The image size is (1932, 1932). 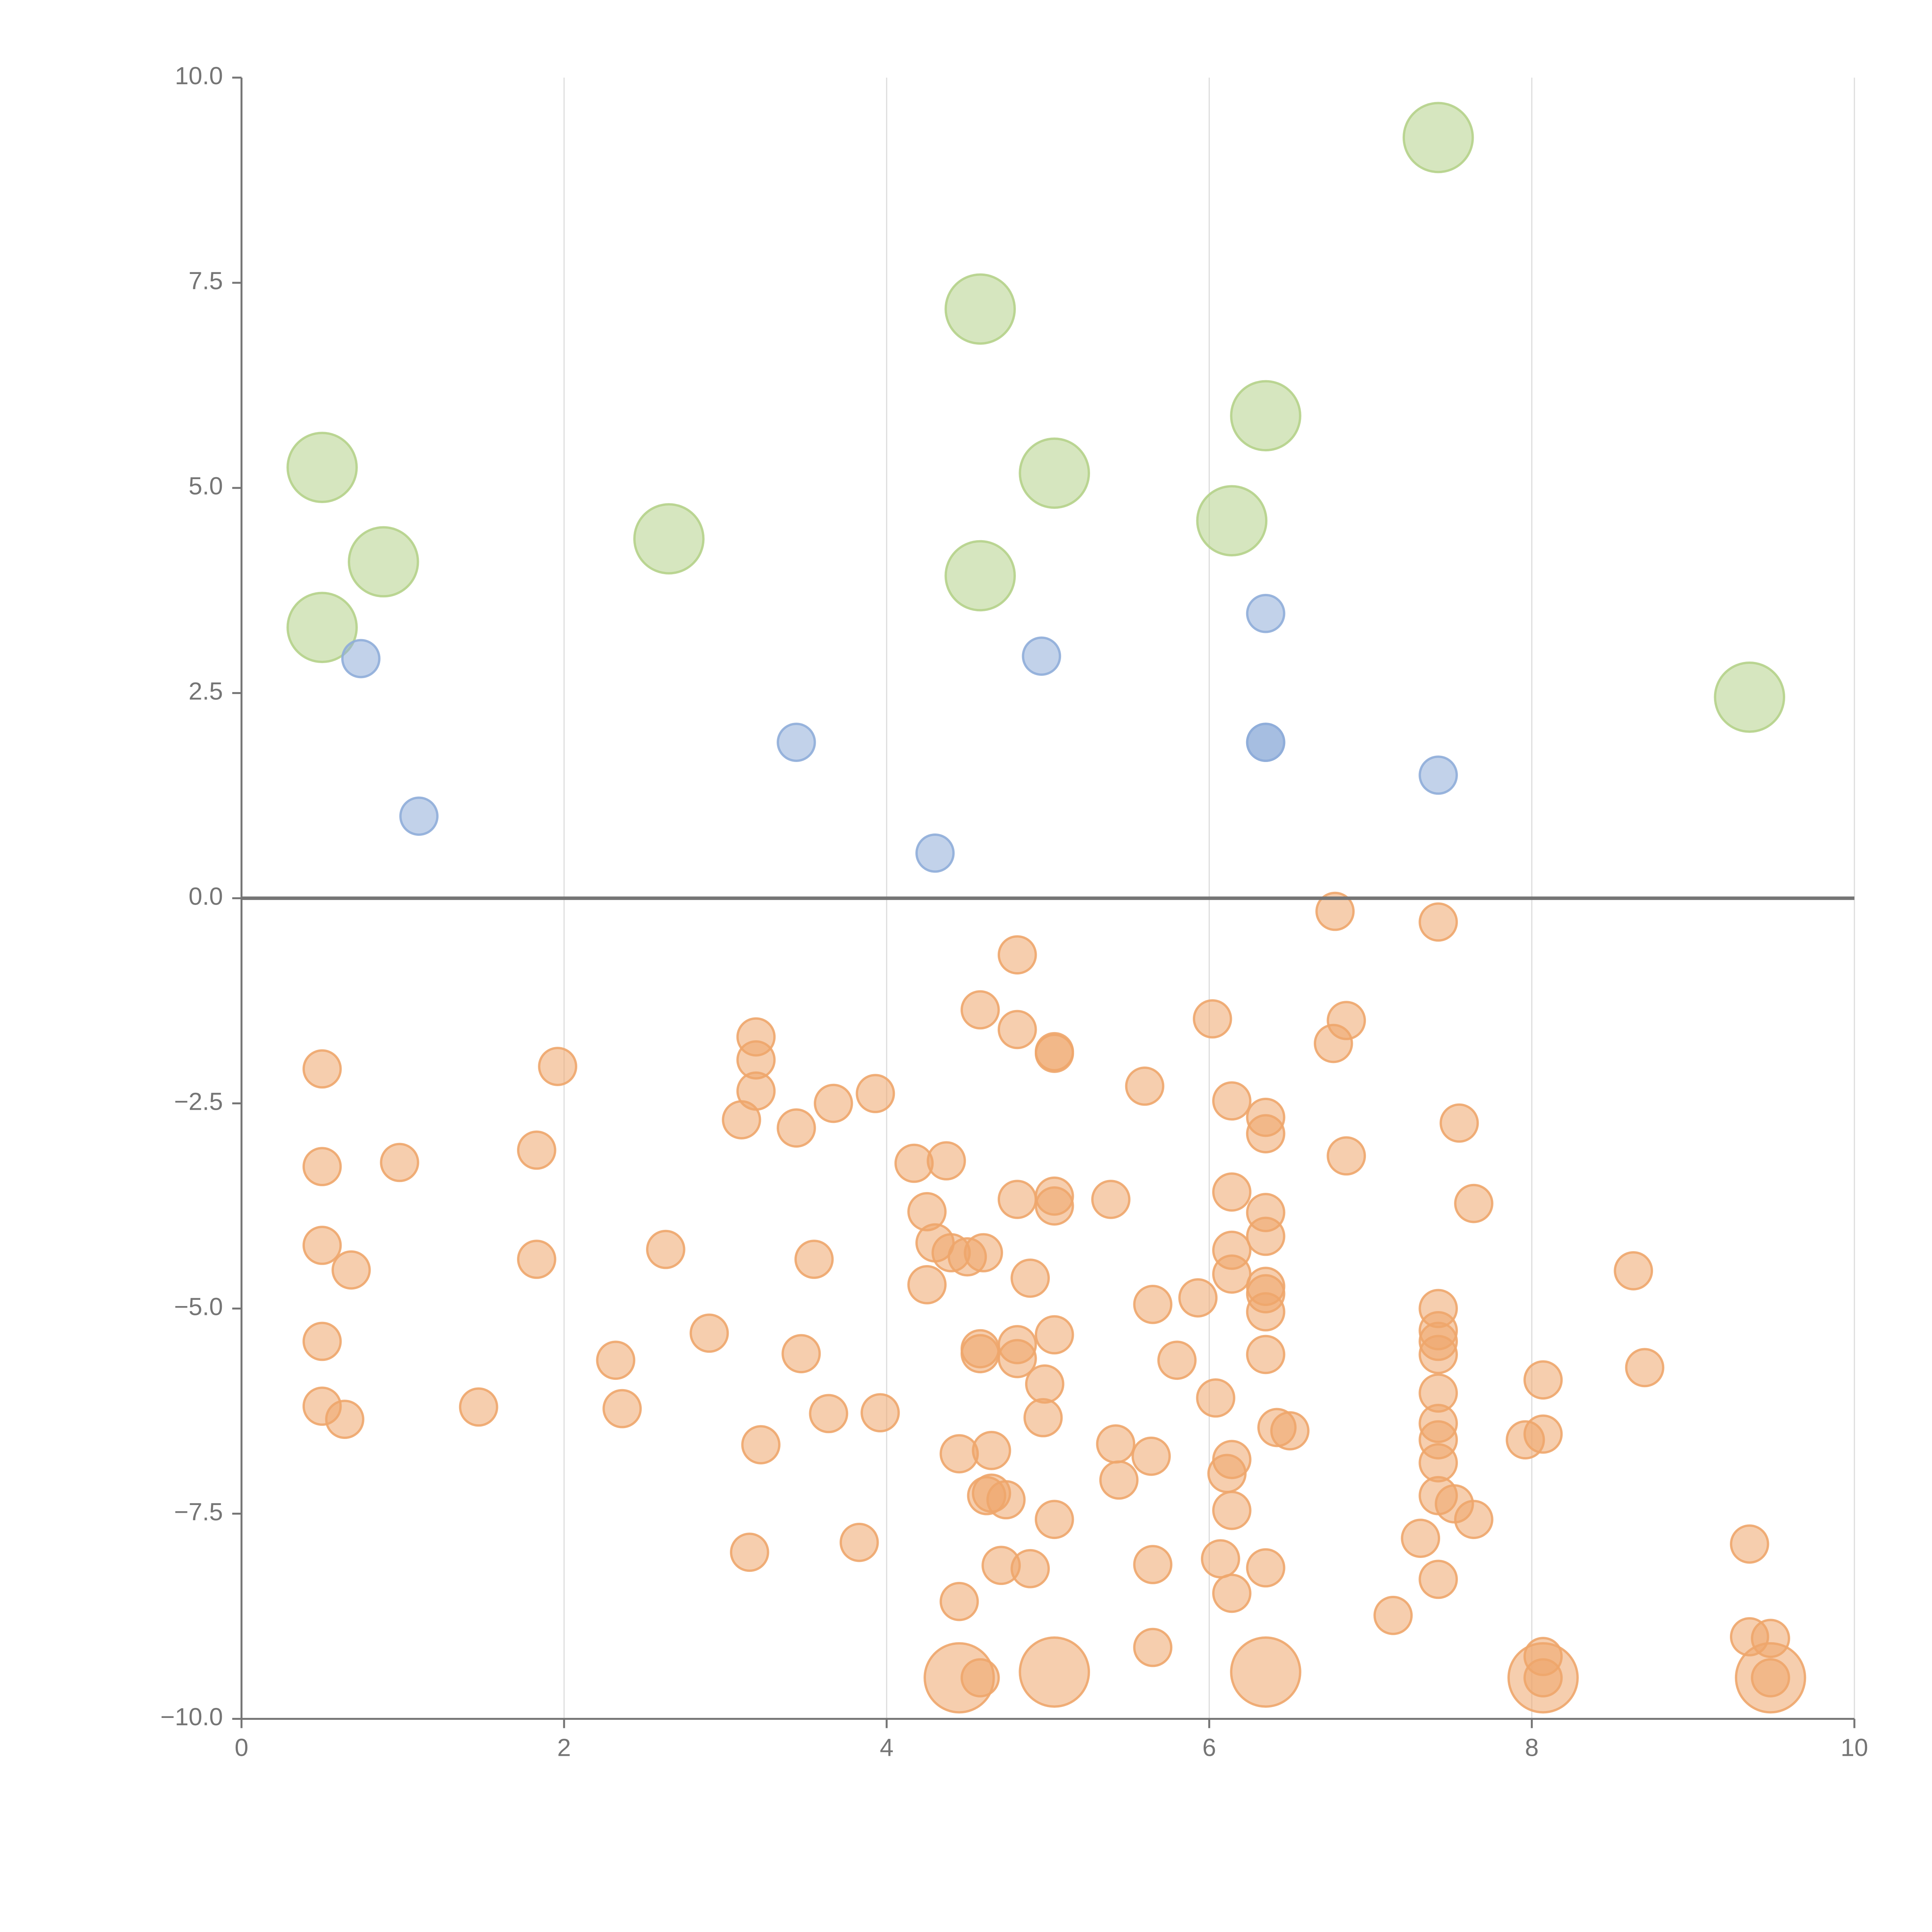 What do you see at coordinates (198, 1101) in the screenshot?
I see `y-tick-label: −2.5` at bounding box center [198, 1101].